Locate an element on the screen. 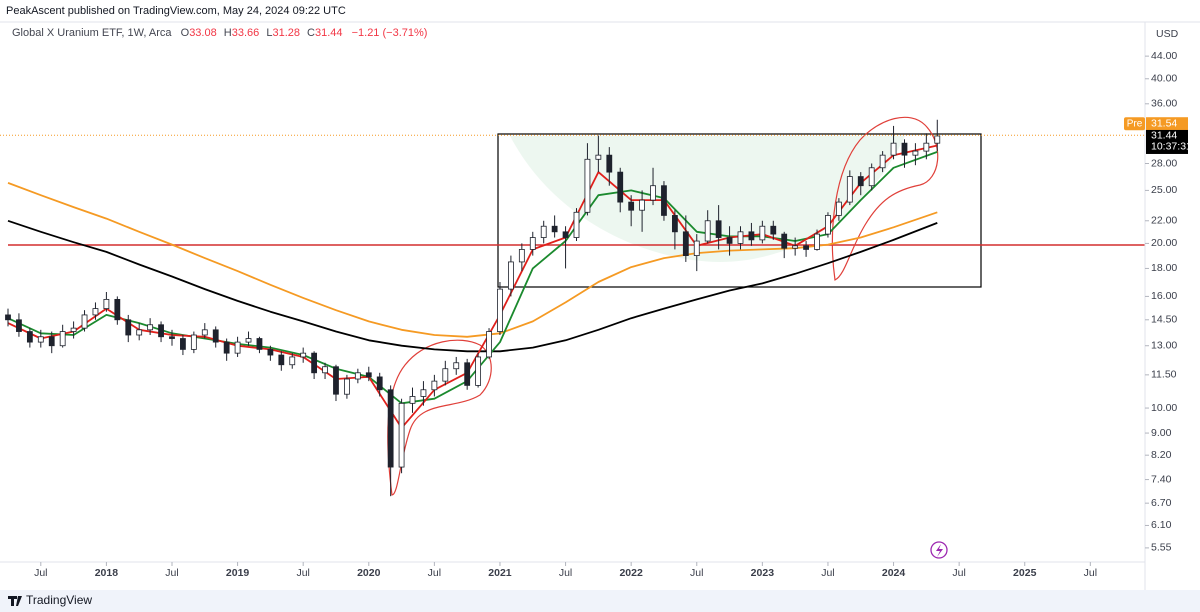 The width and height of the screenshot is (1200, 612). y-tick-label: 28.00 is located at coordinates (1164, 163).